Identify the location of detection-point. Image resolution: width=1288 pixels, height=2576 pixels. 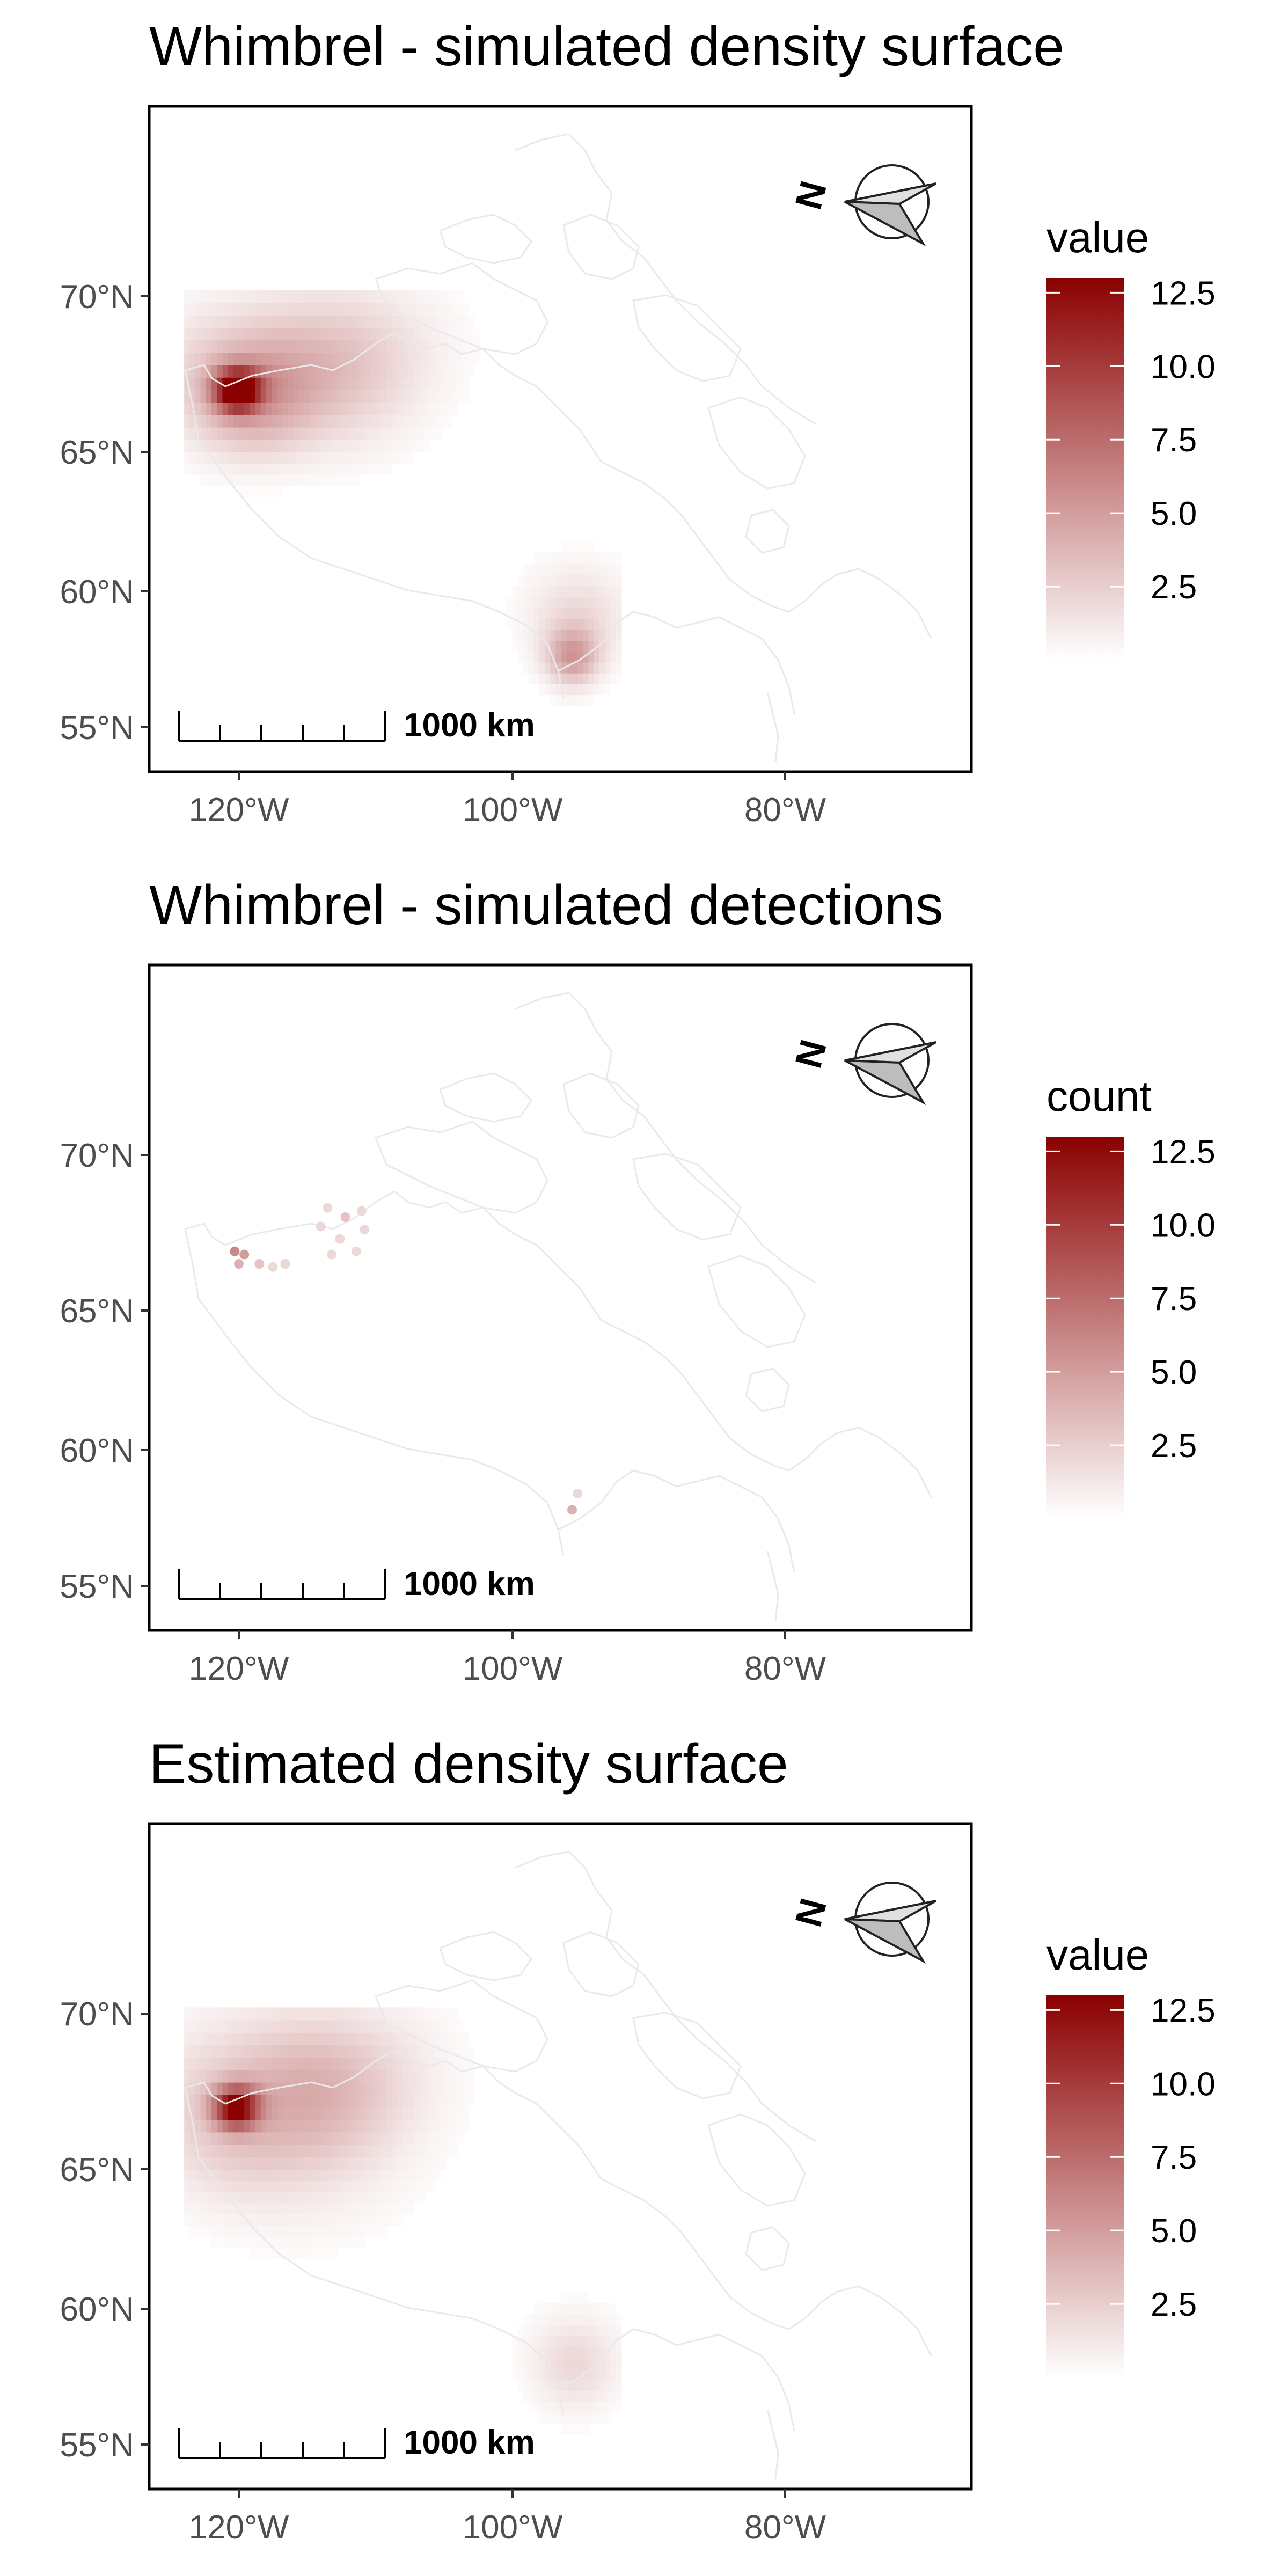
(259, 1264).